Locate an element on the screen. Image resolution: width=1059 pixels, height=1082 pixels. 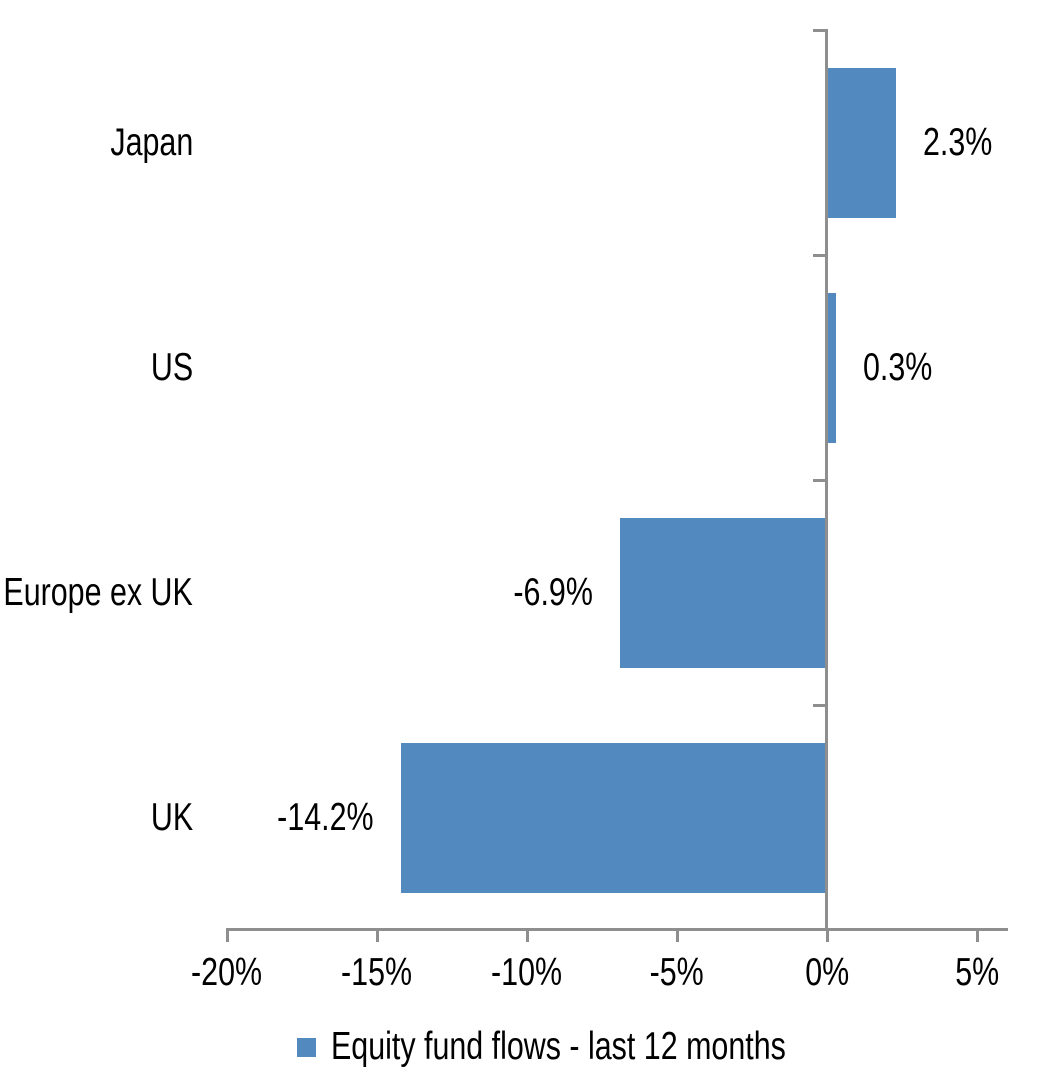
x-tick-label: -10% is located at coordinates (527, 972).